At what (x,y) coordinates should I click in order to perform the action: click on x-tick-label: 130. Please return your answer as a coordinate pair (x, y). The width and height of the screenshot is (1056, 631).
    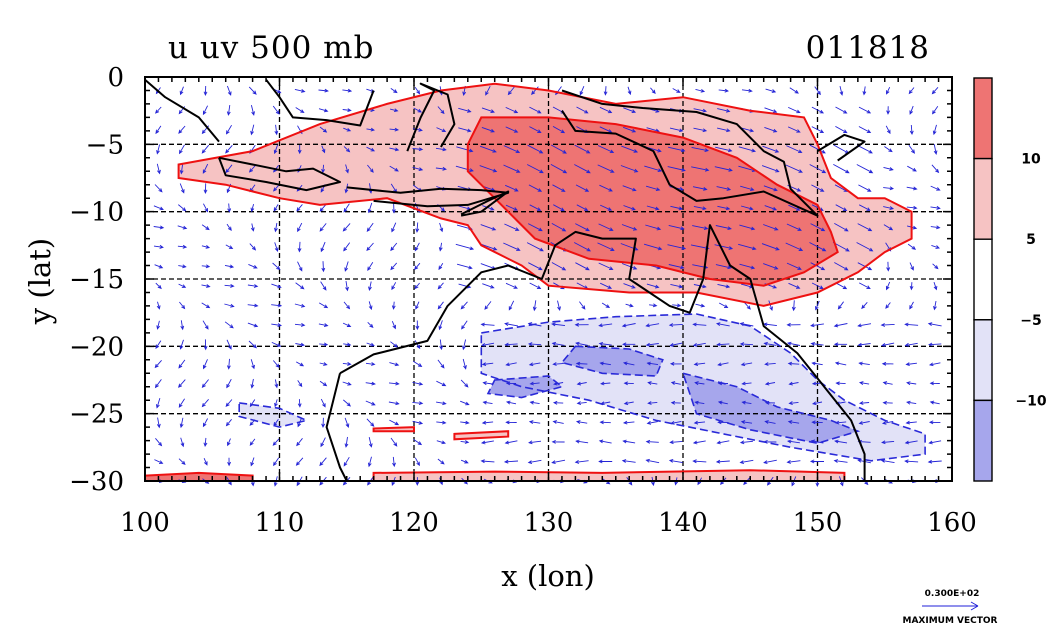
    Looking at the image, I should click on (549, 523).